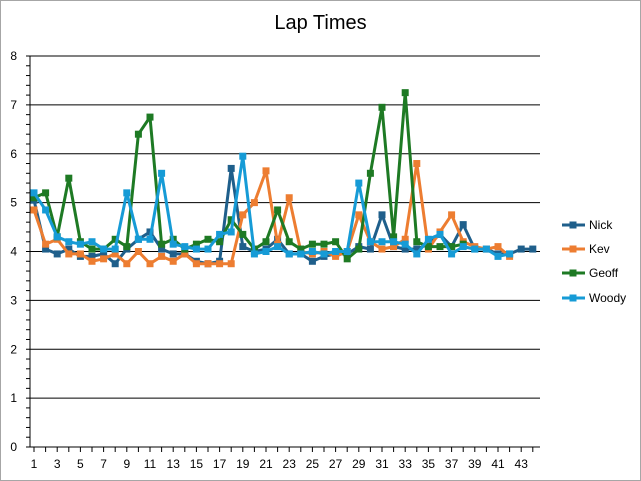 This screenshot has width=641, height=481. What do you see at coordinates (604, 273) in the screenshot?
I see `legend-label-geoff: Geoff` at bounding box center [604, 273].